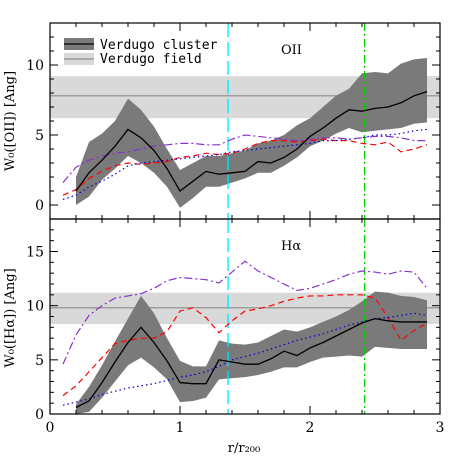 This screenshot has width=463, height=463. What do you see at coordinates (310, 428) in the screenshot?
I see `x-tick-label: 2` at bounding box center [310, 428].